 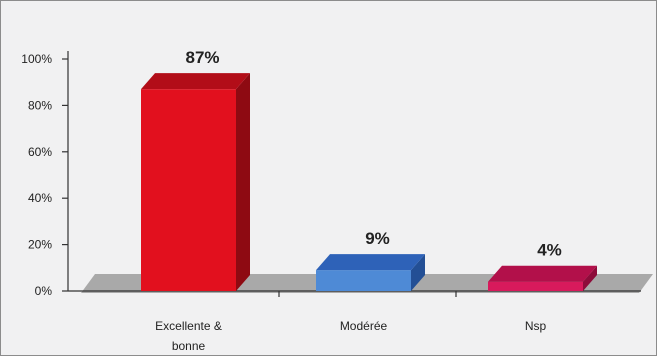 What do you see at coordinates (364, 326) in the screenshot?
I see `category-label: Modérée` at bounding box center [364, 326].